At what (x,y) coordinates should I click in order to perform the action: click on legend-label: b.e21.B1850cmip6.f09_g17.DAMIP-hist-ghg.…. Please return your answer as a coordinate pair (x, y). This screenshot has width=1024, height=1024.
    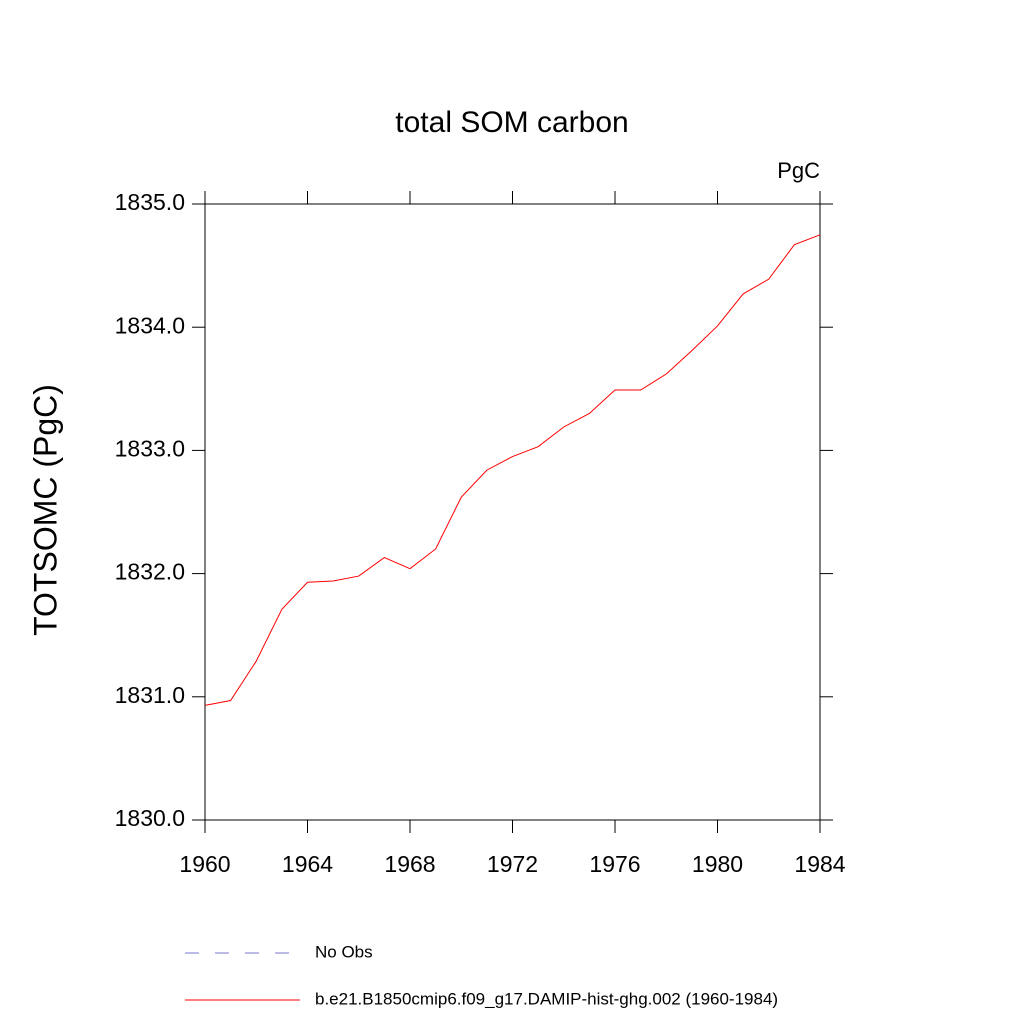
    Looking at the image, I should click on (546, 998).